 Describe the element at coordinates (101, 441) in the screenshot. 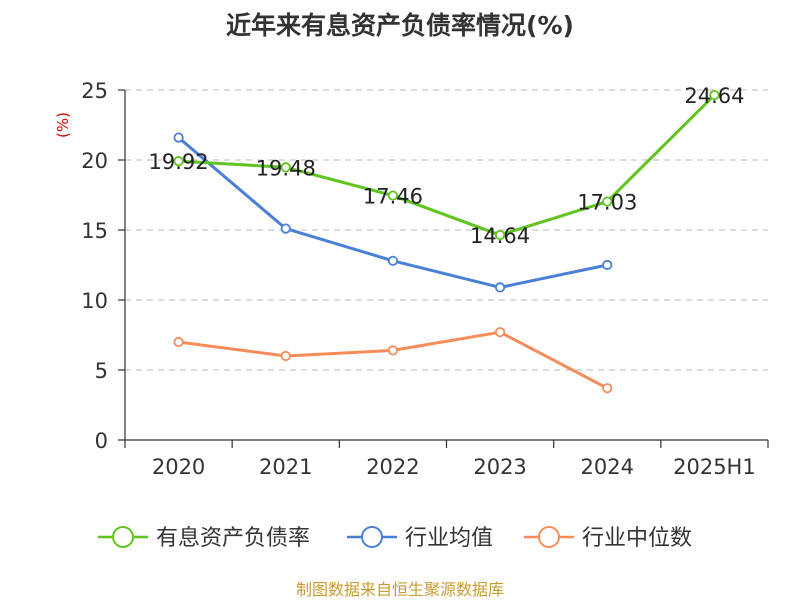

I see `y-tick-label: 0` at that location.